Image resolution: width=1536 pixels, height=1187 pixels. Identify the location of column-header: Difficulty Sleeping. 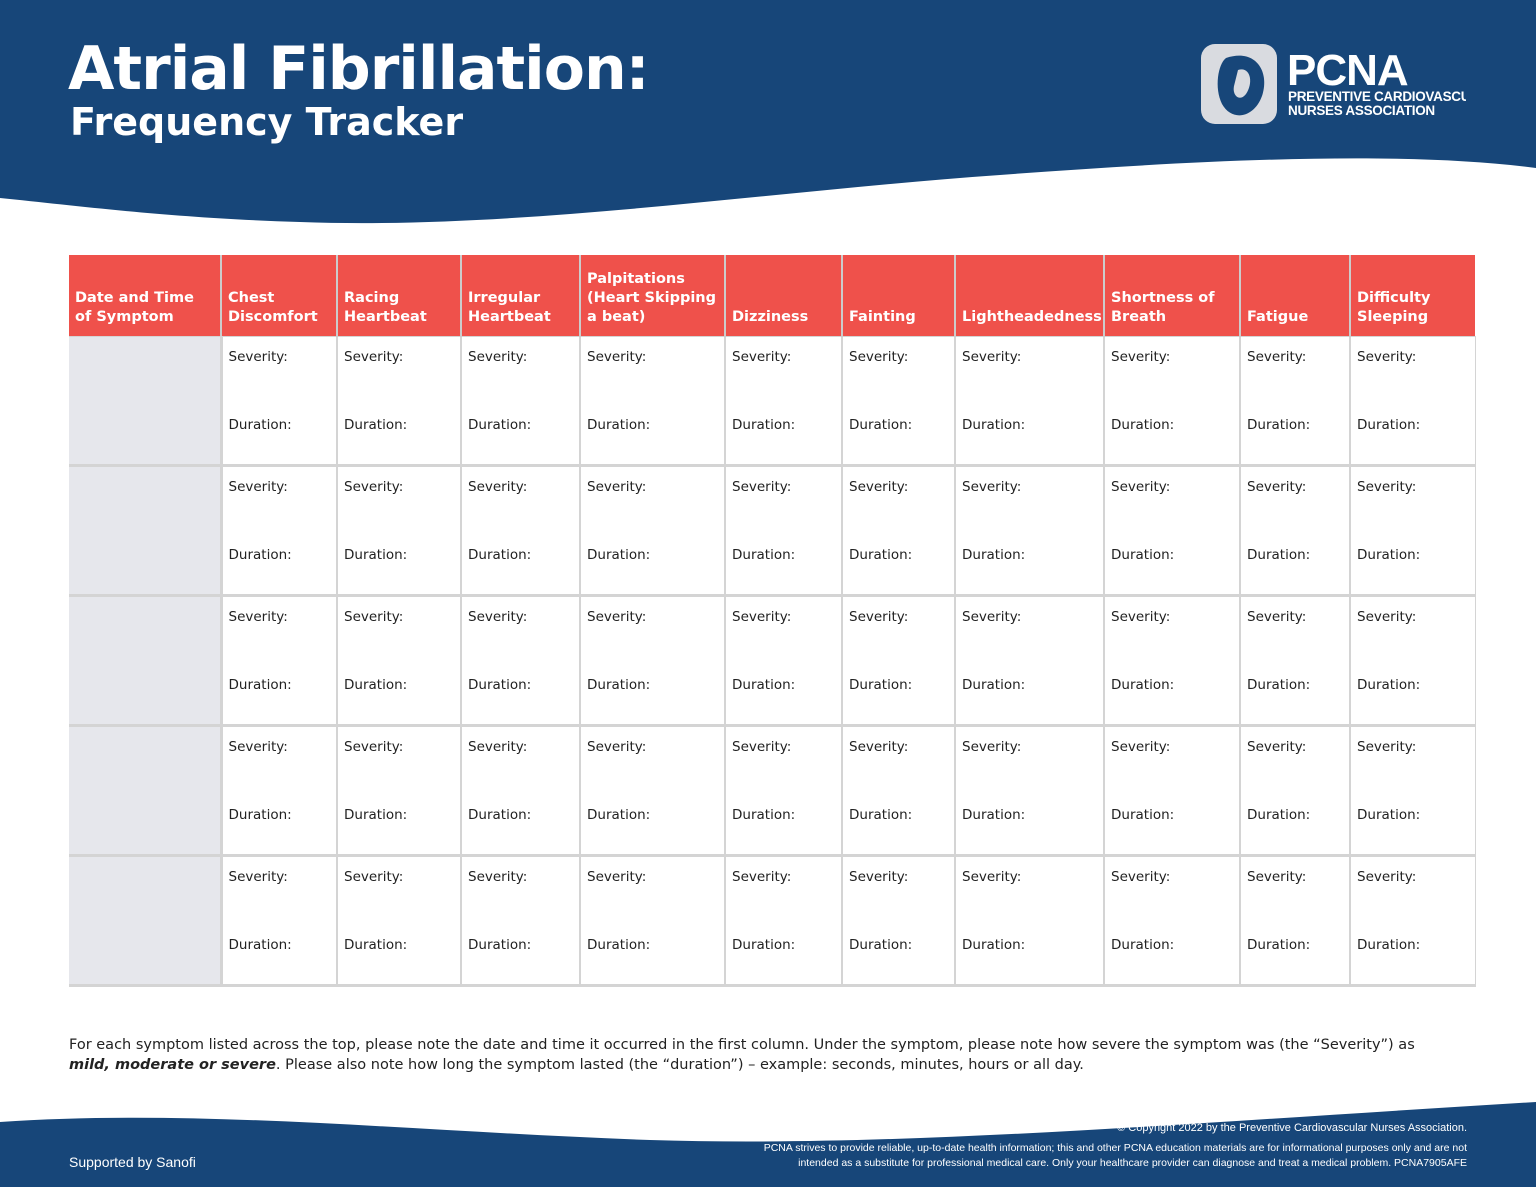
(1412, 296).